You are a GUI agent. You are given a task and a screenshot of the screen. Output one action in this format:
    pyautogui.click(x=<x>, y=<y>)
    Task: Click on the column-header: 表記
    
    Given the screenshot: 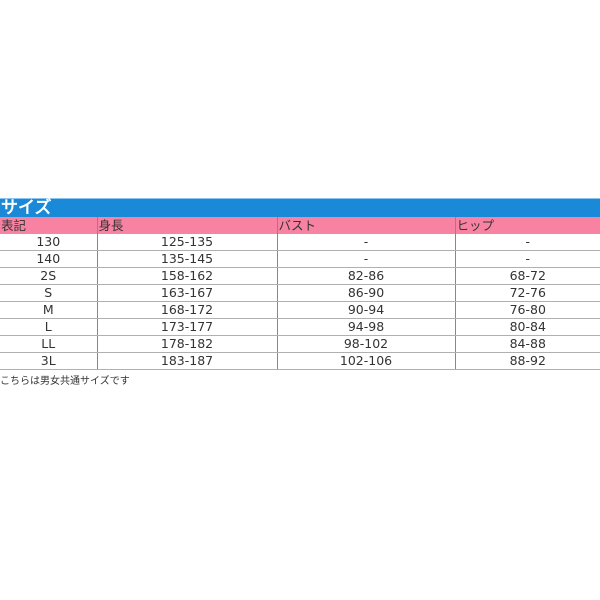 What is the action you would take?
    pyautogui.click(x=49, y=225)
    